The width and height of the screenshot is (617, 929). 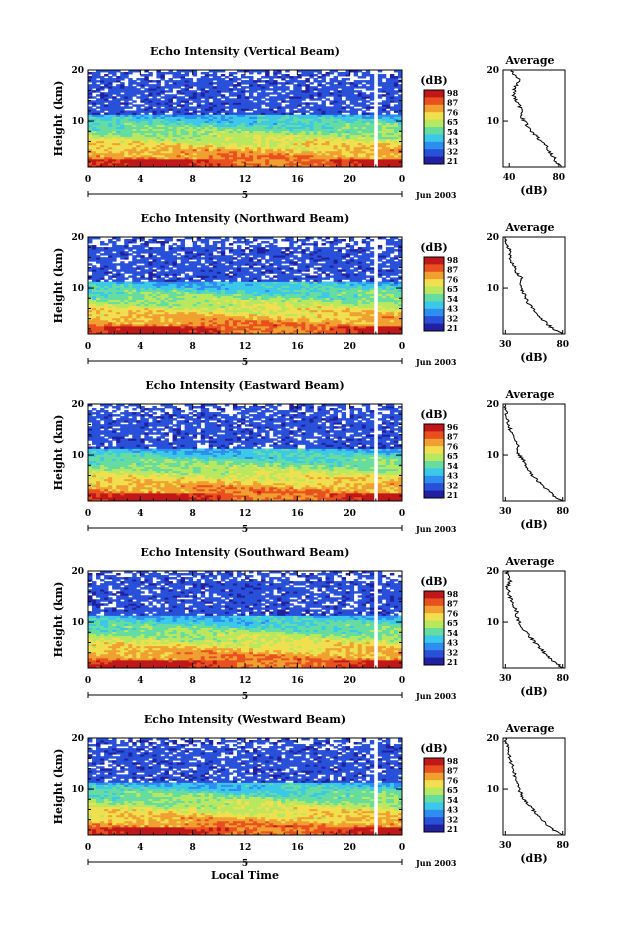 I want to click on colorbar-tick-label: 21, so click(x=452, y=161).